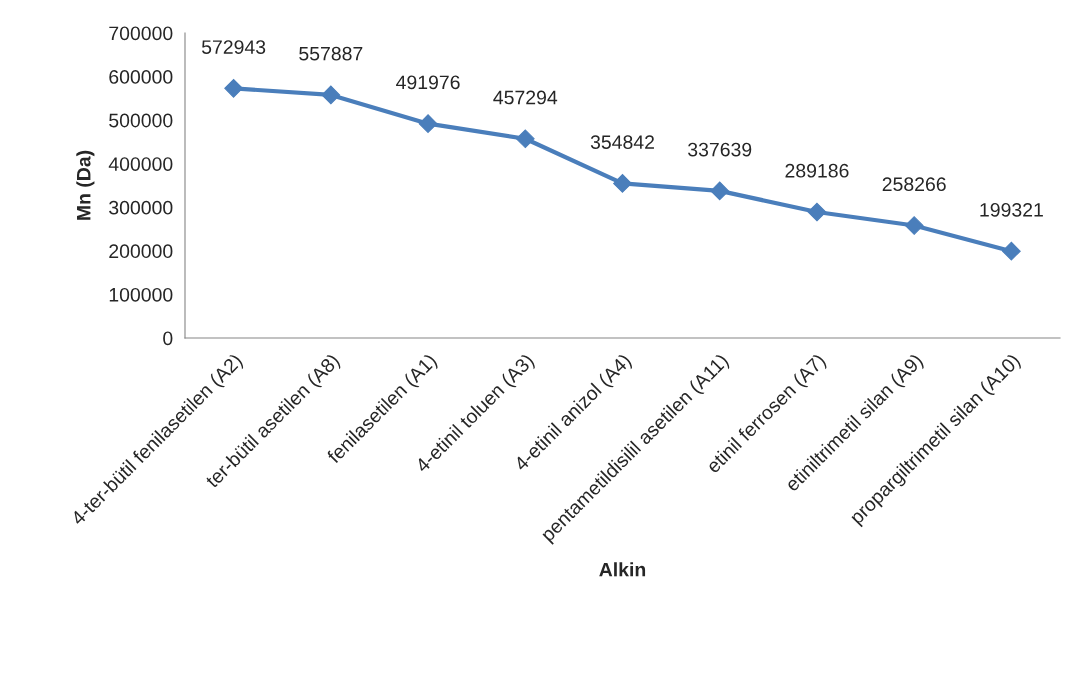 The height and width of the screenshot is (682, 1075). What do you see at coordinates (233, 47) in the screenshot?
I see `data-label: 572943` at bounding box center [233, 47].